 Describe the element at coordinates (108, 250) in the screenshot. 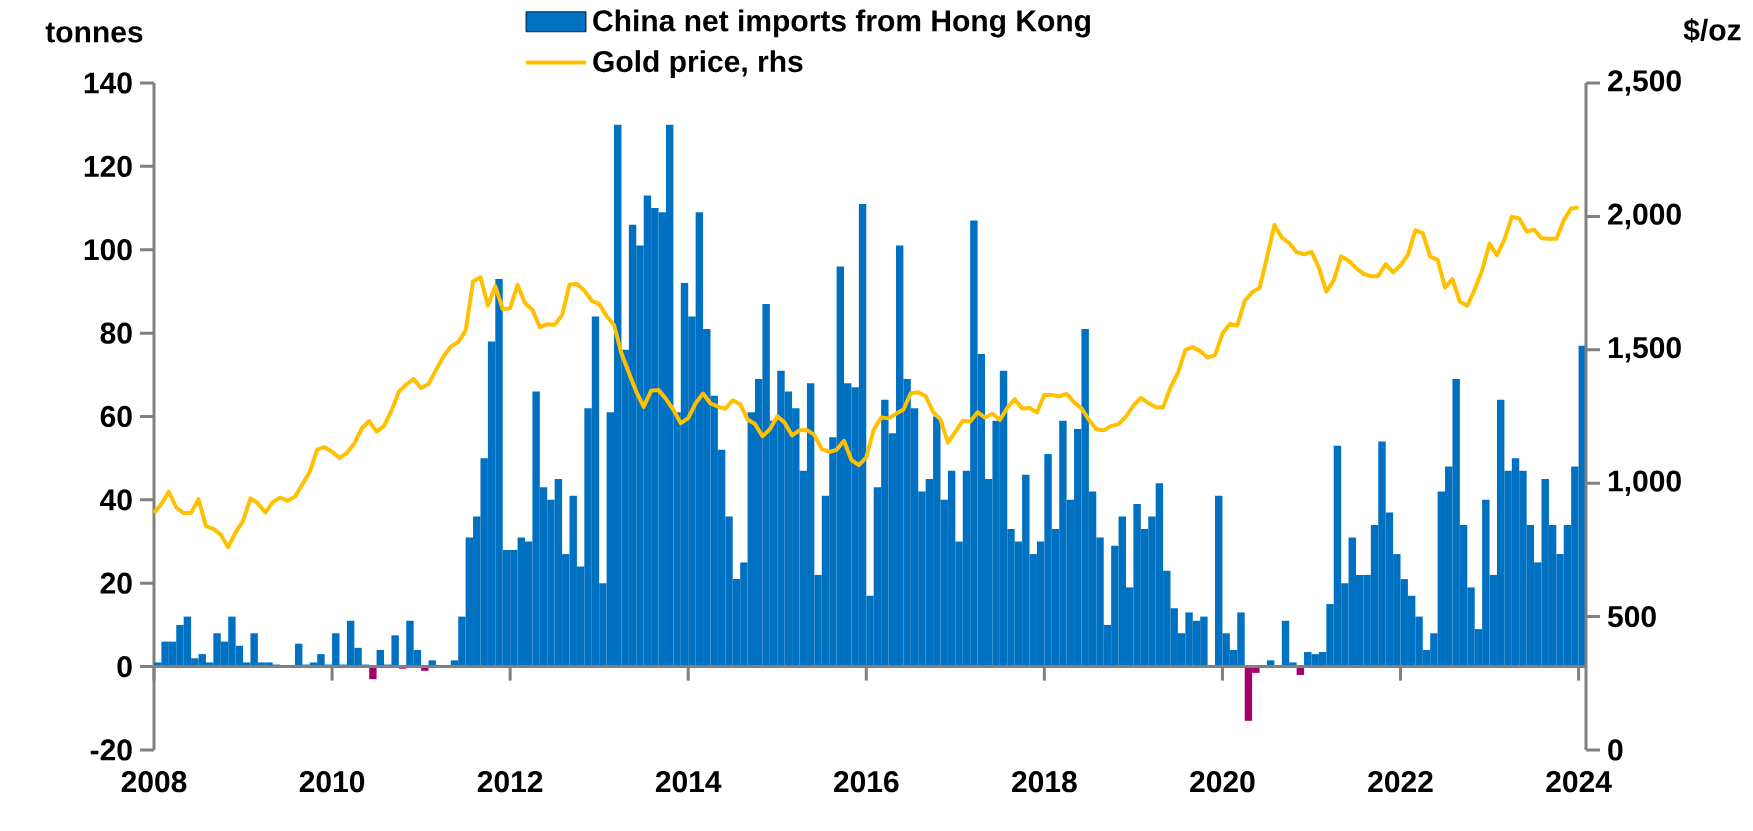

I see `y-tick-label: 100` at that location.